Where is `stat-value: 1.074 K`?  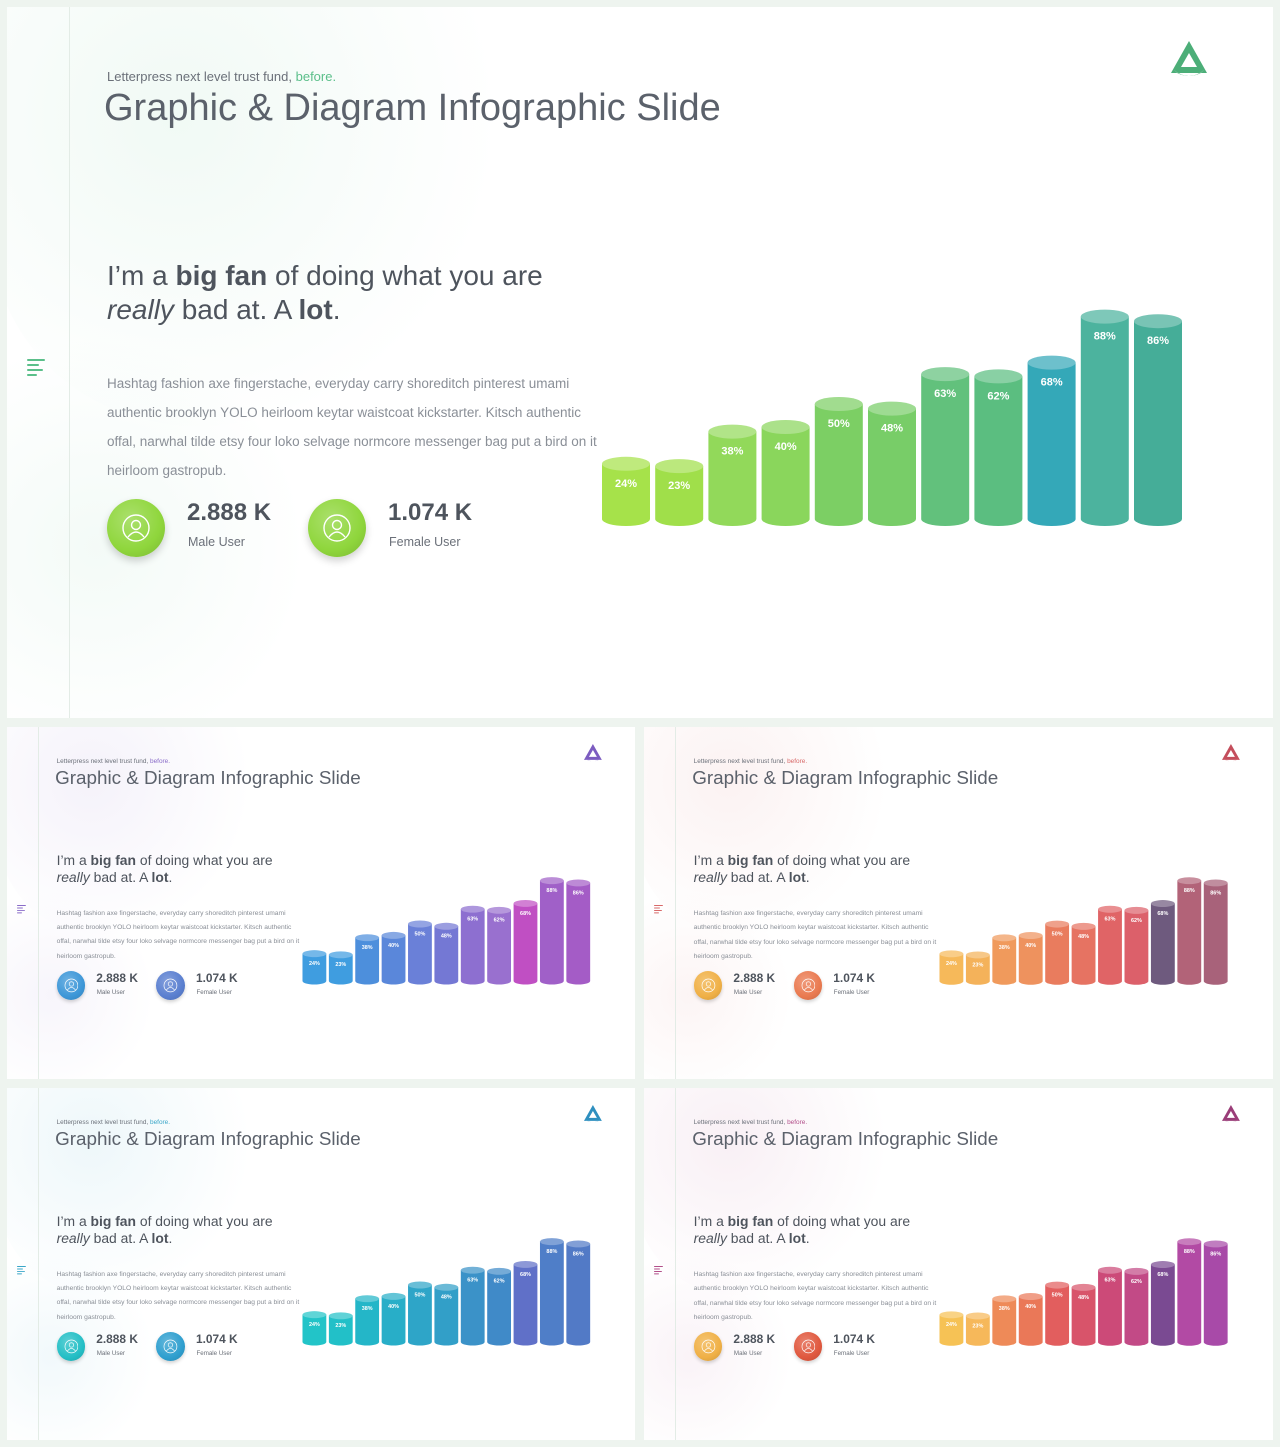
stat-value: 1.074 K is located at coordinates (854, 978).